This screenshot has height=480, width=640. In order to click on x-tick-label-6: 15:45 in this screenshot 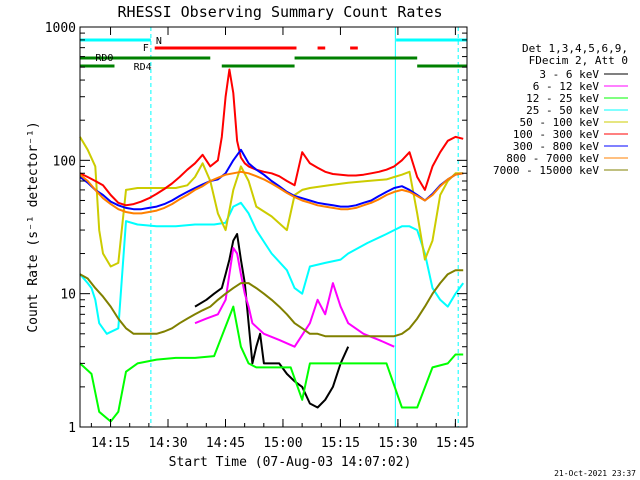, I will do `click(455, 443)`.